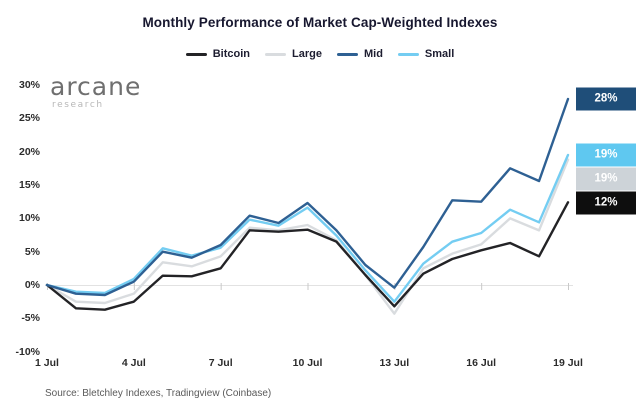 The height and width of the screenshot is (412, 640). I want to click on brand-subtitle: research, so click(78, 105).